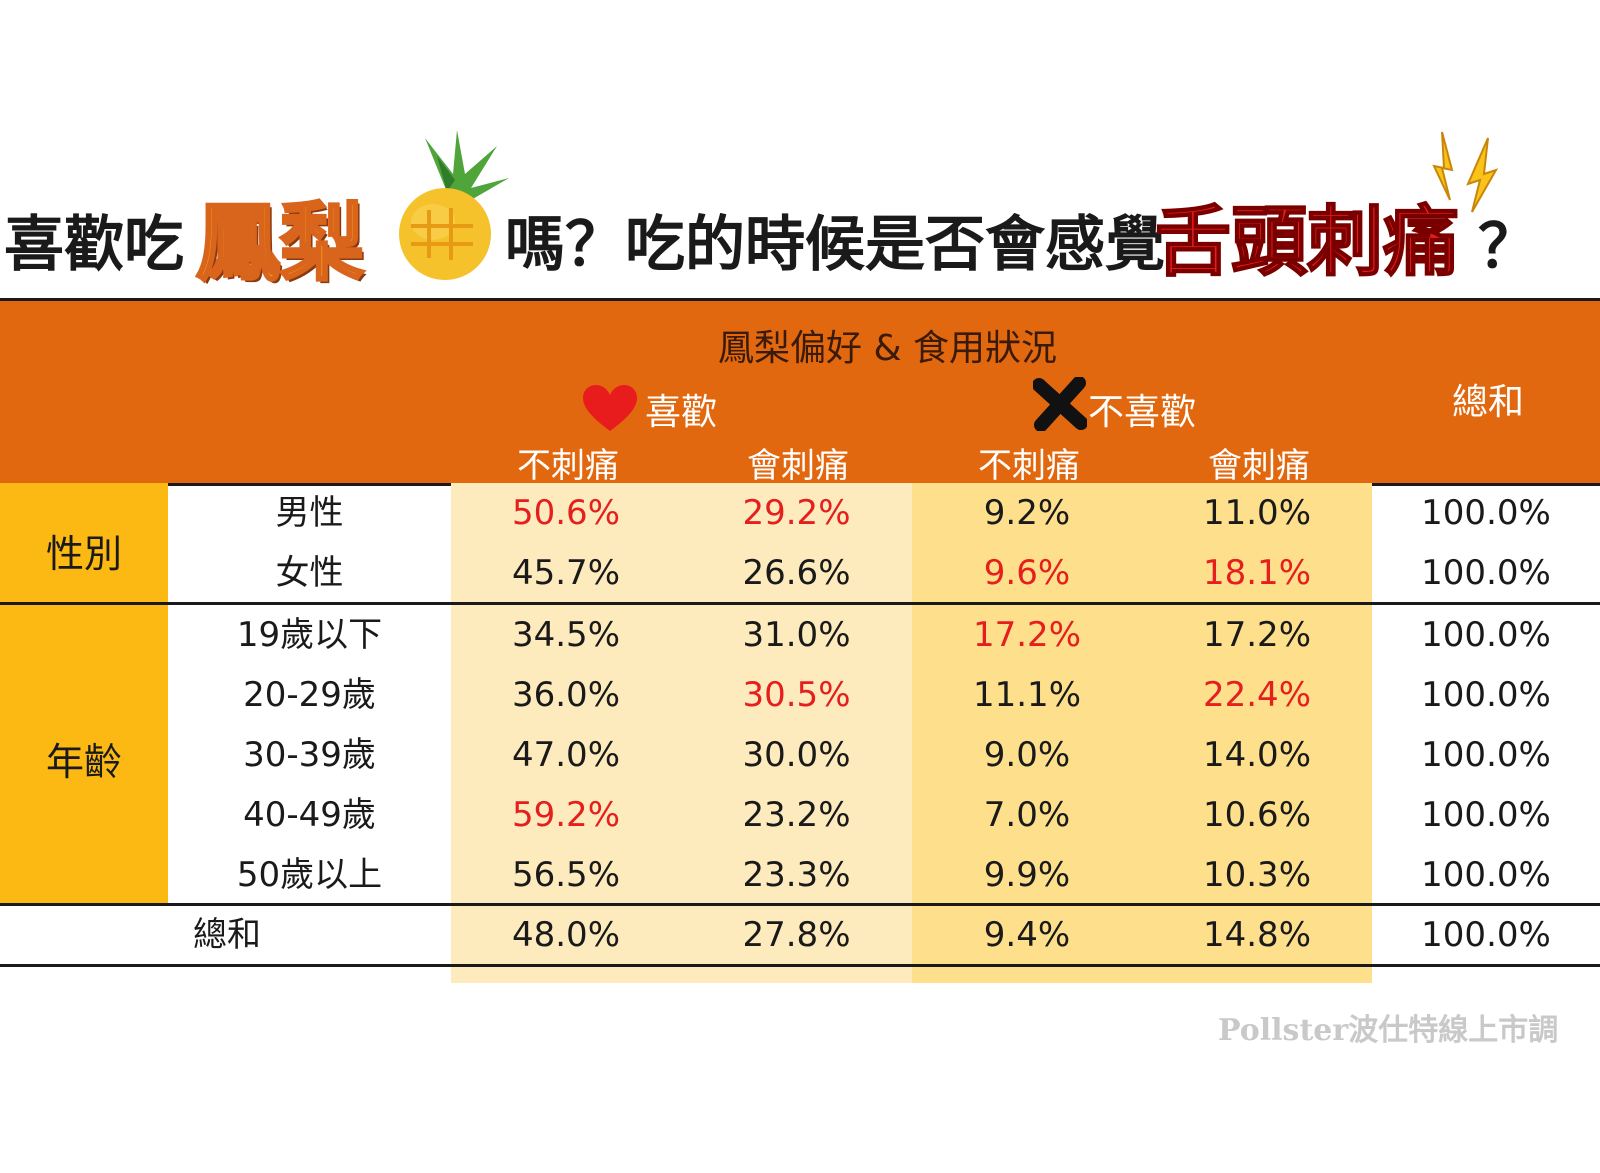 The height and width of the screenshot is (1173, 1600). What do you see at coordinates (565, 513) in the screenshot?
I see `table-cell: 50.6%` at bounding box center [565, 513].